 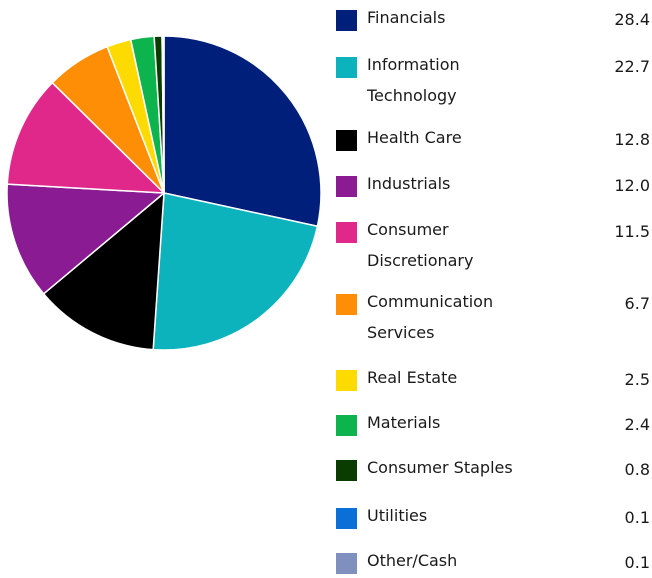 What do you see at coordinates (632, 19) in the screenshot?
I see `legend-value: 28.4` at bounding box center [632, 19].